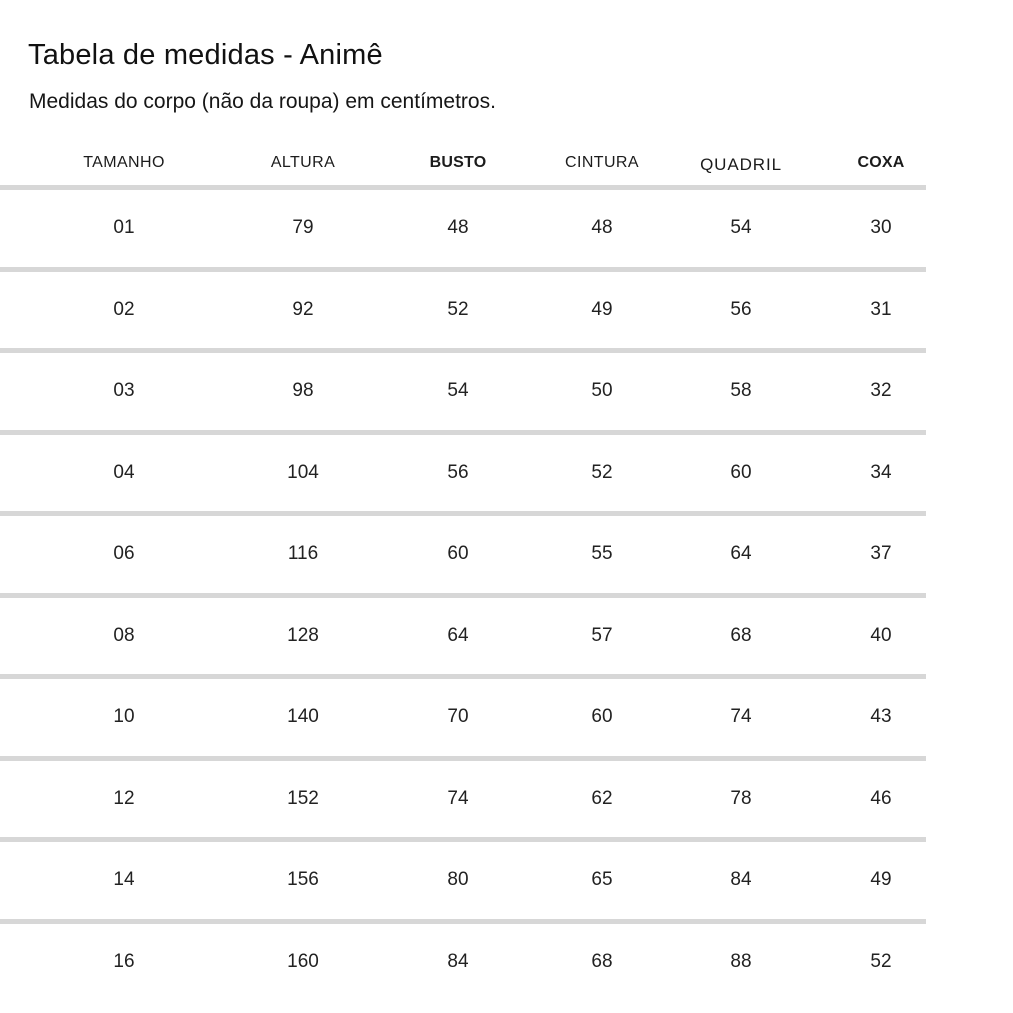  Describe the element at coordinates (124, 309) in the screenshot. I see `cell: 02` at that location.